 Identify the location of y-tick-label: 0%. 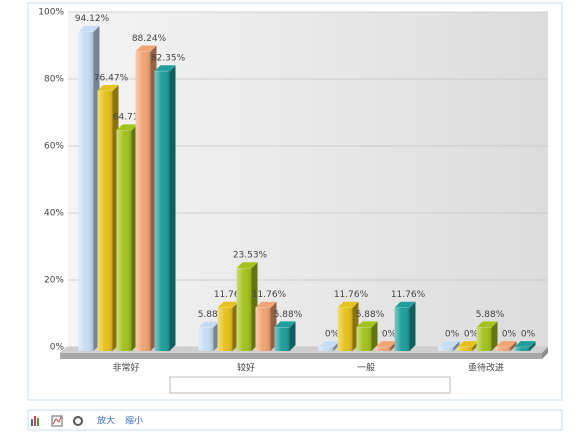
(57, 348).